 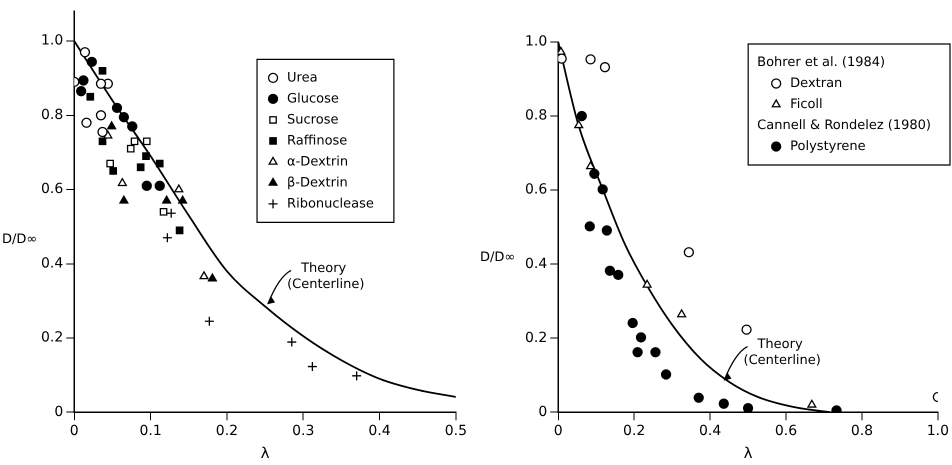 What do you see at coordinates (821, 62) in the screenshot?
I see `annotation: Bohrer et al. (1984)` at bounding box center [821, 62].